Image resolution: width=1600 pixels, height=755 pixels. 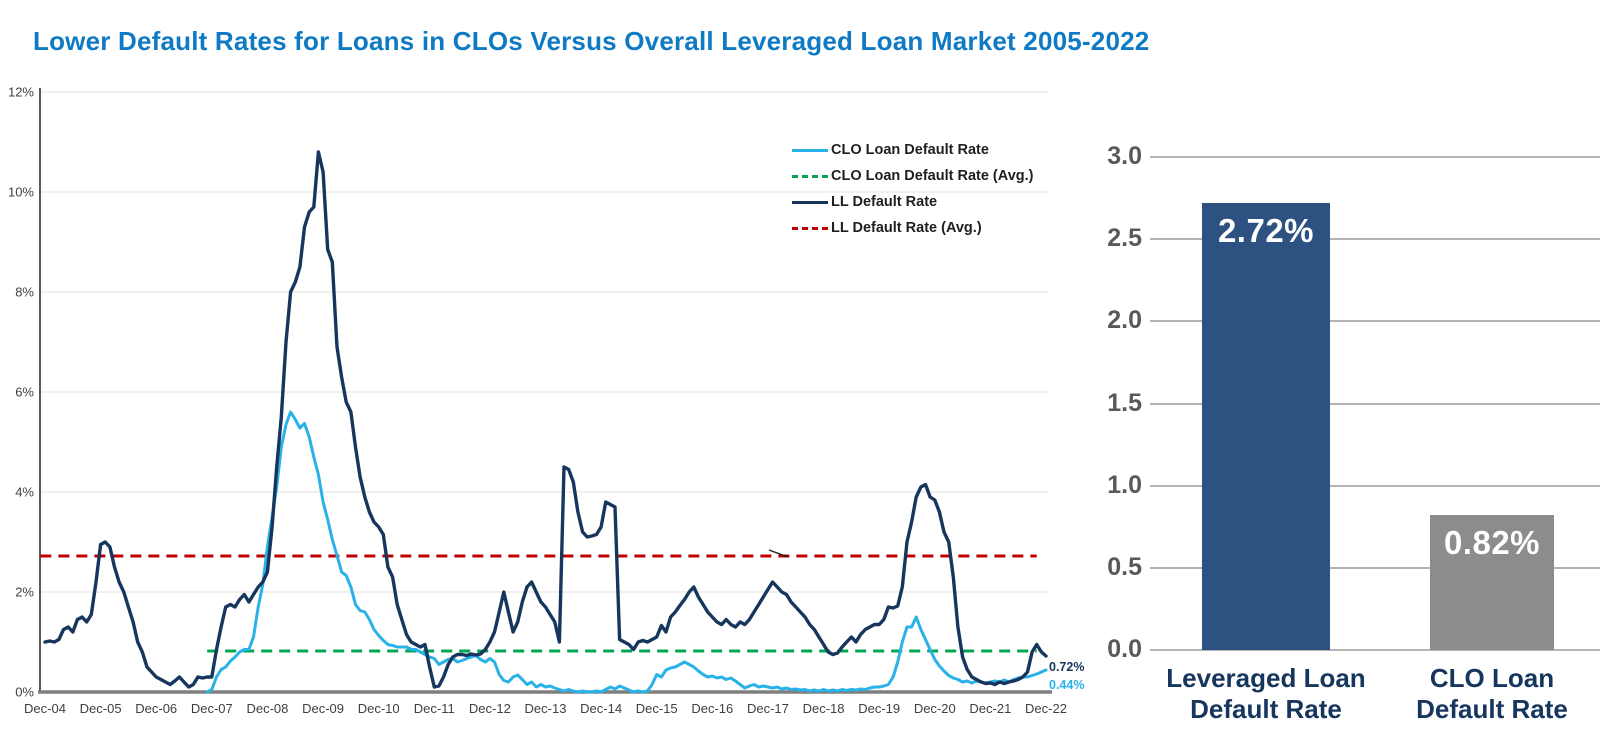 What do you see at coordinates (1266, 230) in the screenshot?
I see `bar-value-label: 2.72%` at bounding box center [1266, 230].